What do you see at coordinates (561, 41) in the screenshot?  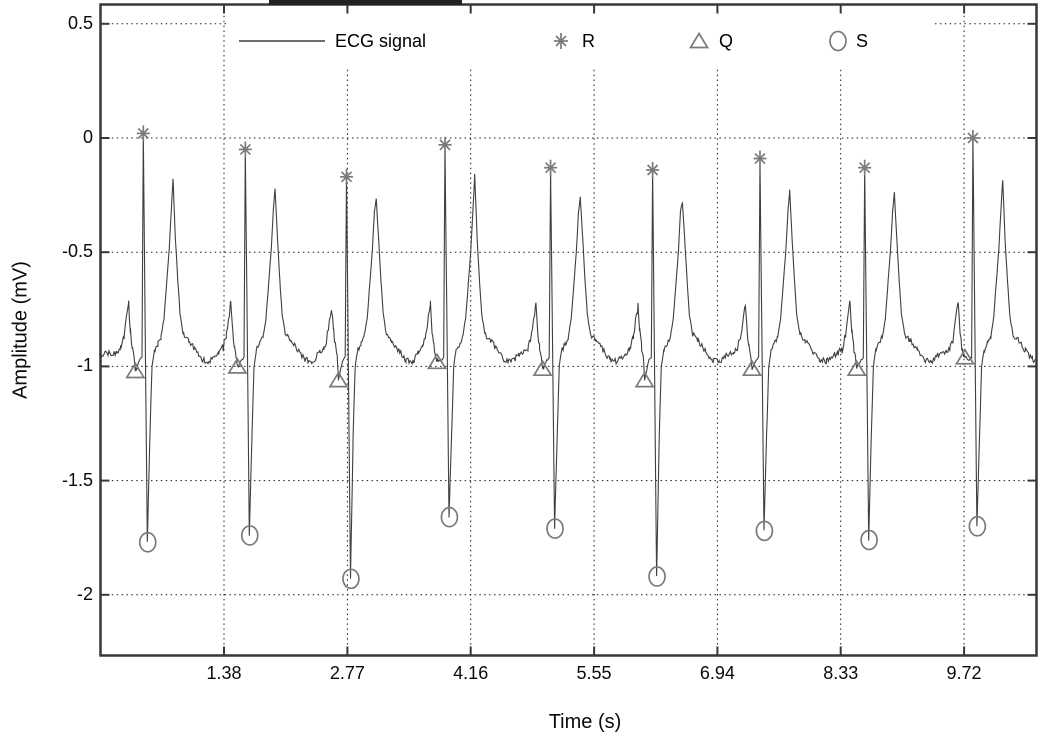 I see `asterisk-icon` at bounding box center [561, 41].